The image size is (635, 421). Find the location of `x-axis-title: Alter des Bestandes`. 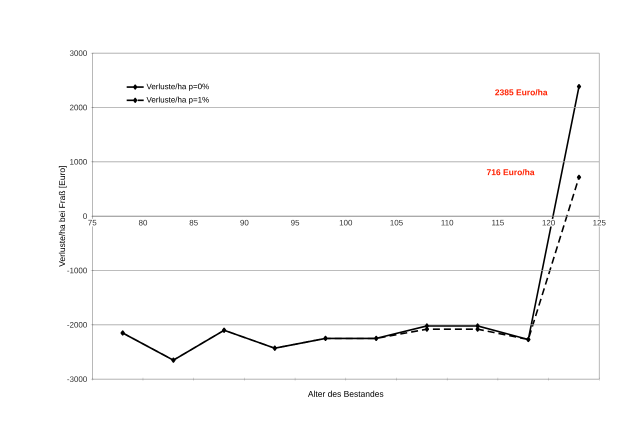

x-axis-title: Alter des Bestandes is located at coordinates (346, 393).